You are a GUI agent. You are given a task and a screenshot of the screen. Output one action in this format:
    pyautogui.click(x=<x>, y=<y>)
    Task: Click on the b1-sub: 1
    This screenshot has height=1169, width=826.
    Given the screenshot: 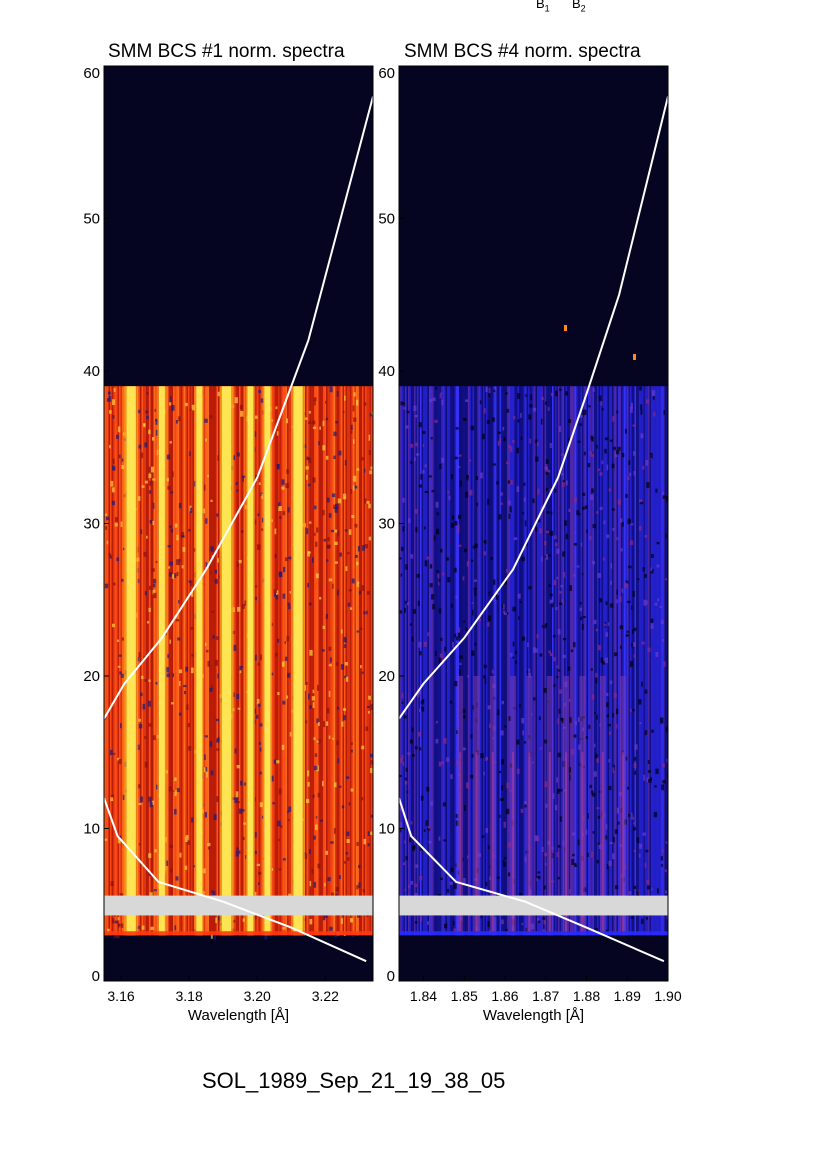 What is the action you would take?
    pyautogui.click(x=547, y=8)
    